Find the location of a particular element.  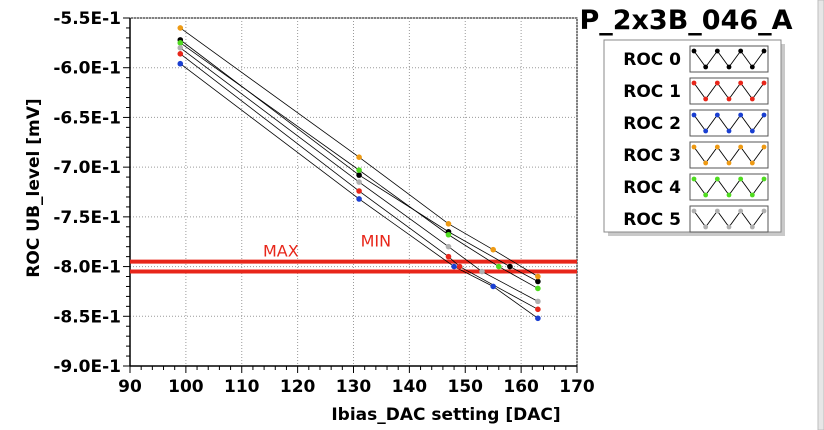

y-tick-label: -8.5E-1 is located at coordinates (87, 317).